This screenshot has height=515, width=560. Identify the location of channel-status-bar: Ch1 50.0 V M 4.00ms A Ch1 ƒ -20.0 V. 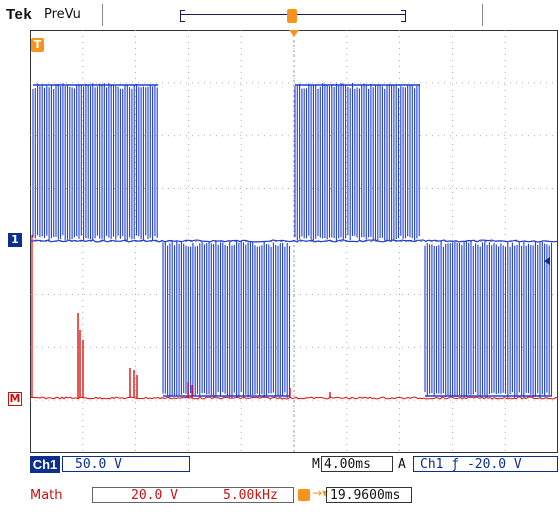
(294, 465).